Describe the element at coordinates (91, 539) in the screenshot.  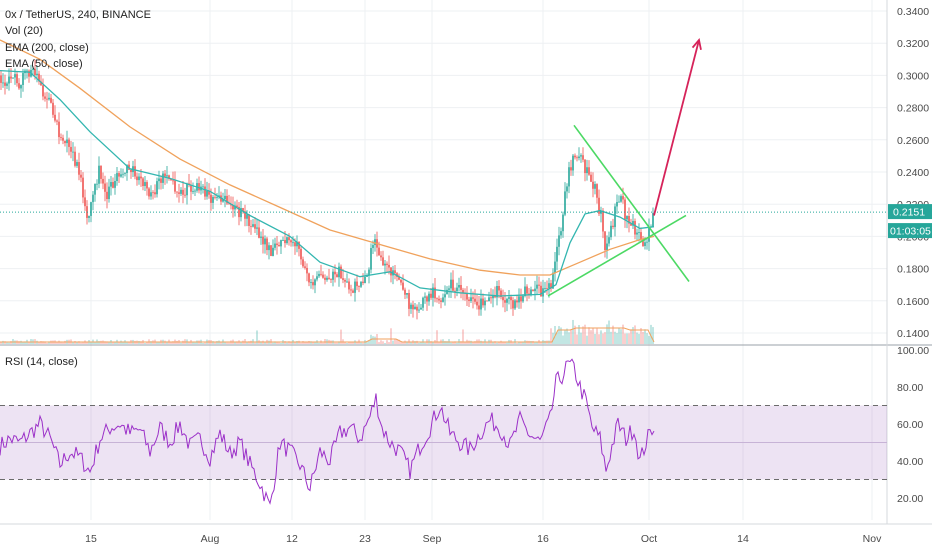
I see `time-tick-label: 15` at that location.